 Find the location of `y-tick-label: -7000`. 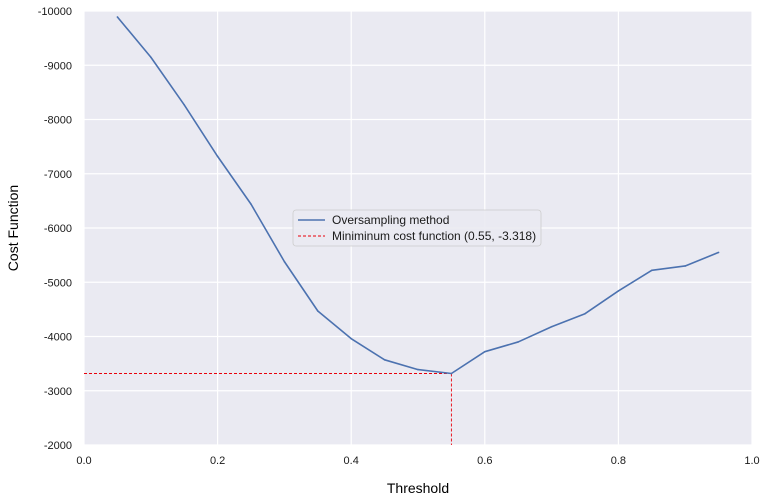

y-tick-label: -7000 is located at coordinates (58, 175).